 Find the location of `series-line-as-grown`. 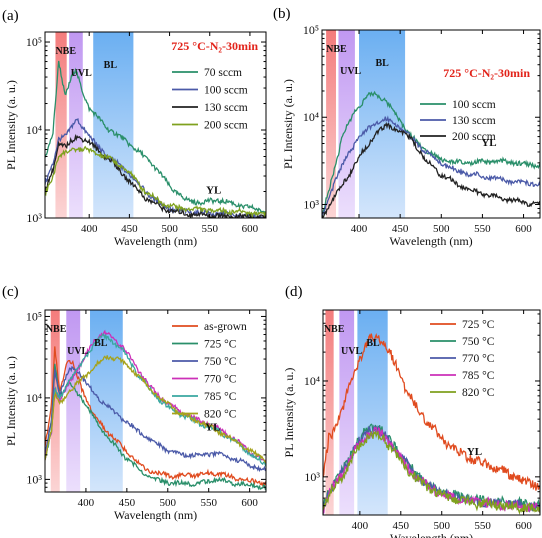

series-line-as-grown is located at coordinates (155, 417).